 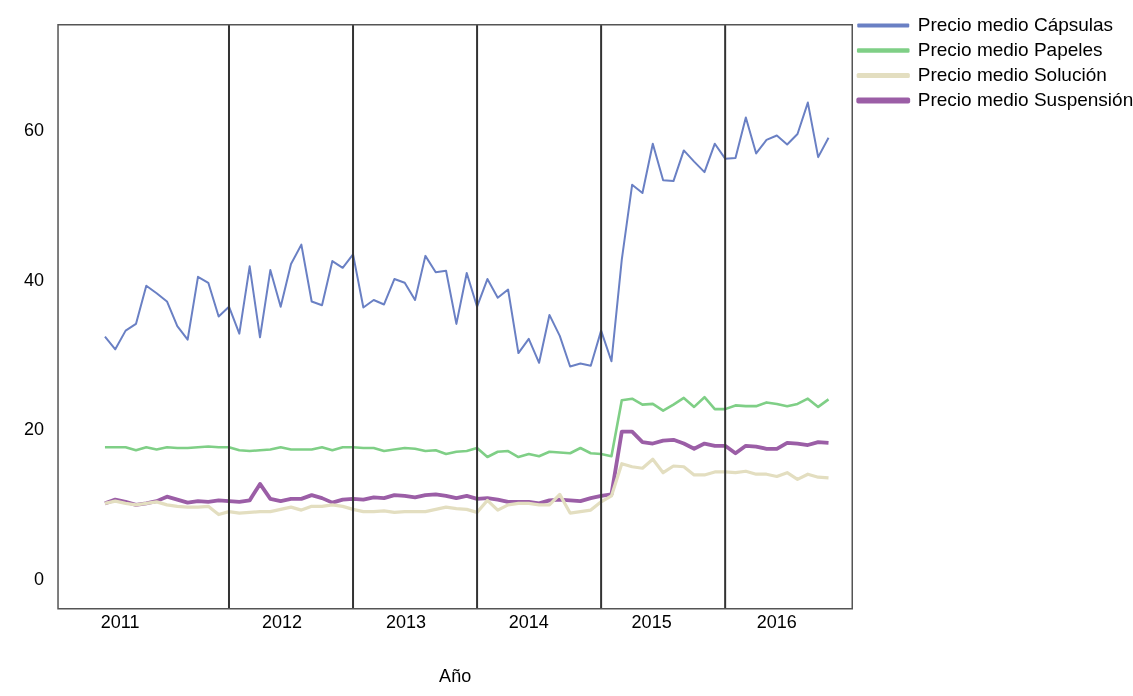 I want to click on y-tick-label: 0, so click(x=39, y=578).